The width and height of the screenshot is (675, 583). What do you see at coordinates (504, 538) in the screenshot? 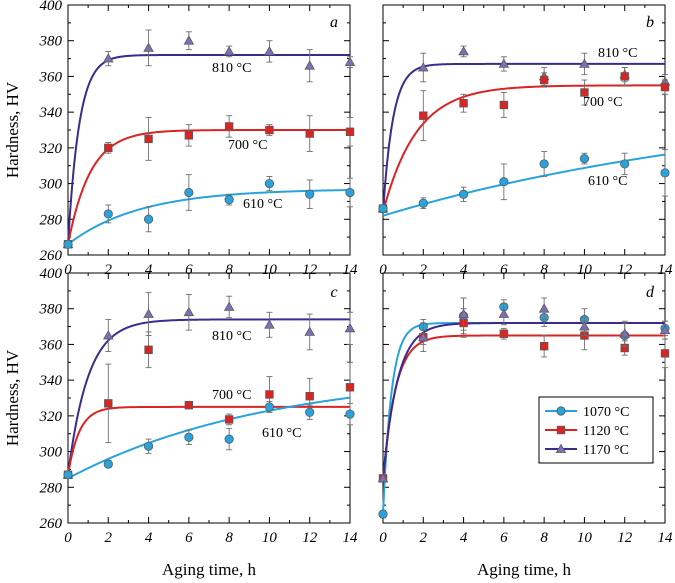
I see `x-tick-label: 6` at bounding box center [504, 538].